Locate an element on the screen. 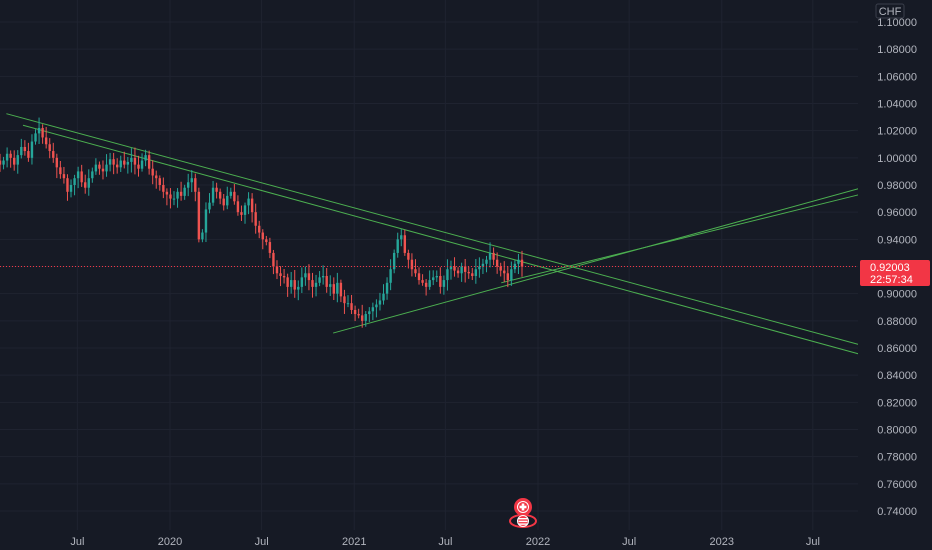  currency-badge: CHF is located at coordinates (890, 11).